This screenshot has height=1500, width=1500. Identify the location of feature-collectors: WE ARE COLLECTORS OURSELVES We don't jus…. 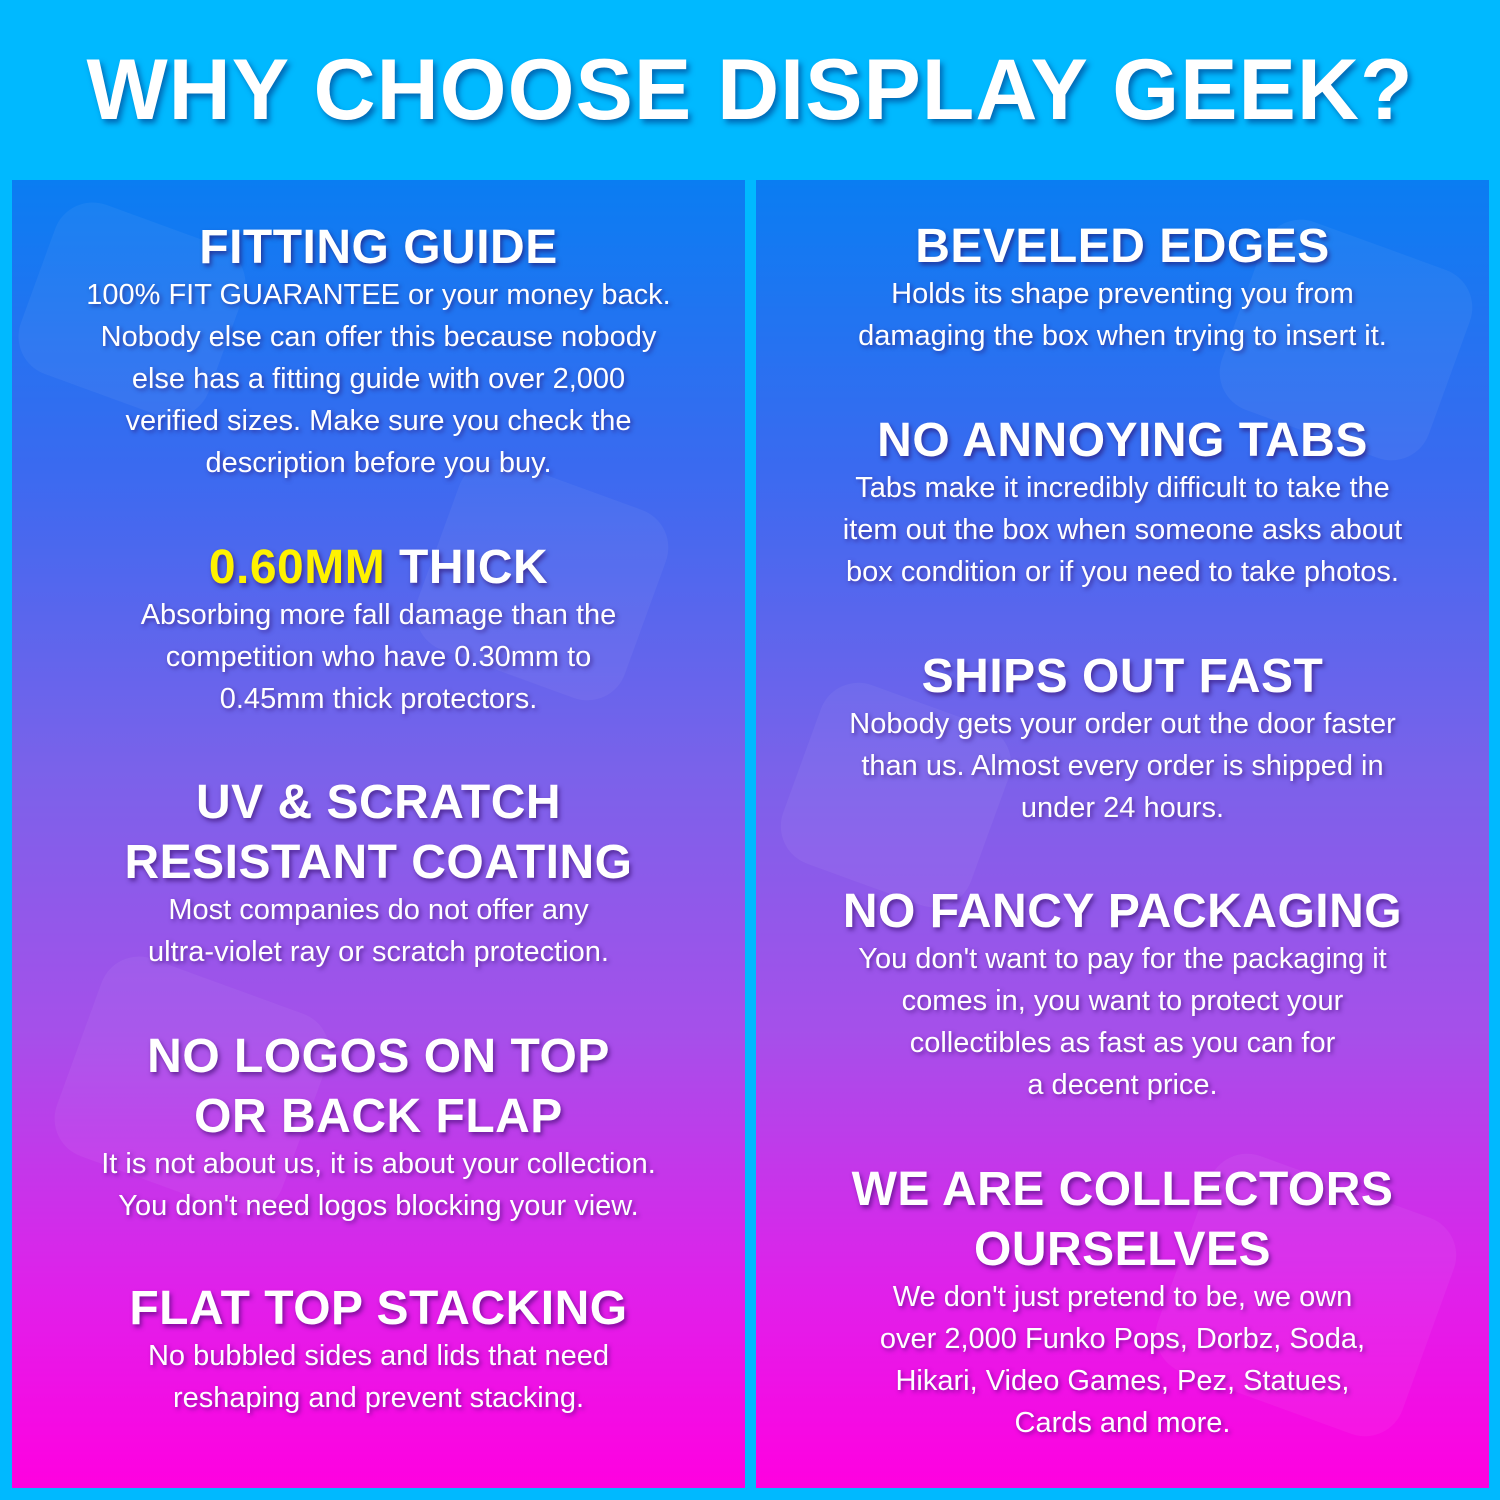
(1122, 1302).